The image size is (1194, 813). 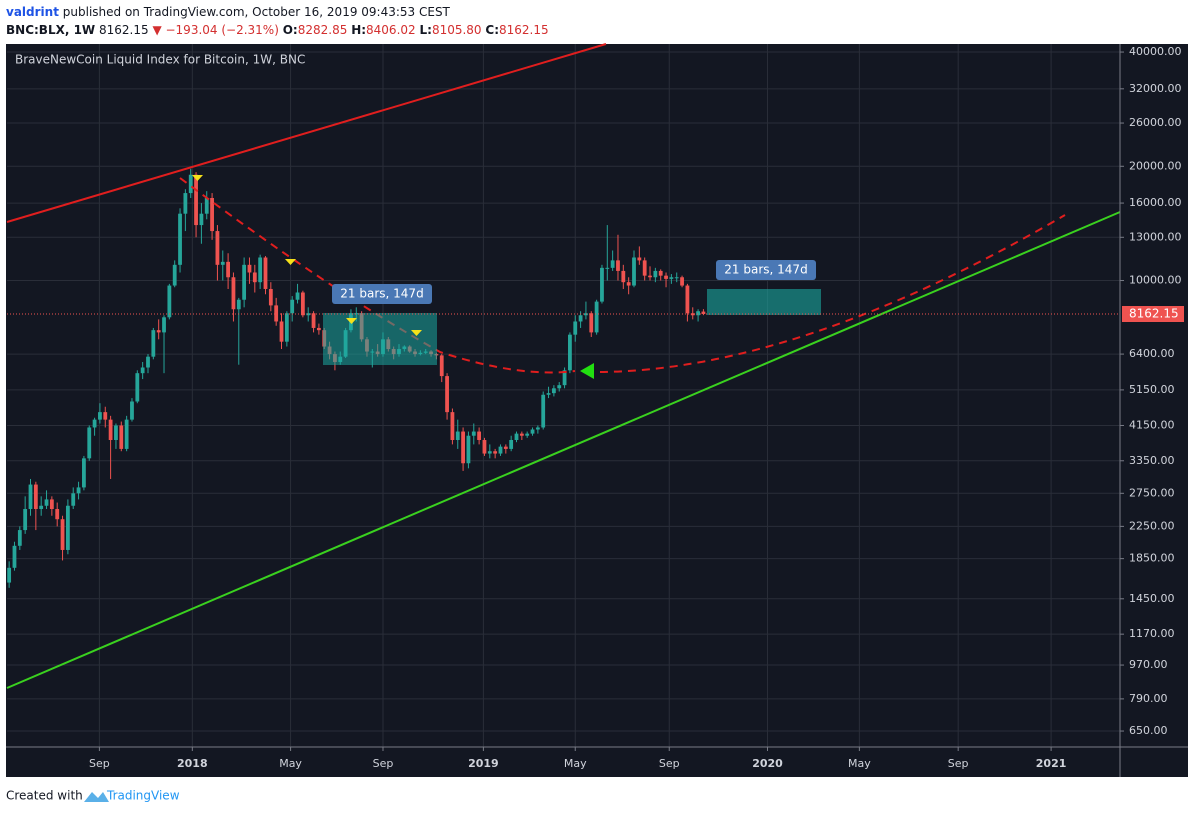 What do you see at coordinates (358, 30) in the screenshot?
I see `ohlc-label: H:` at bounding box center [358, 30].